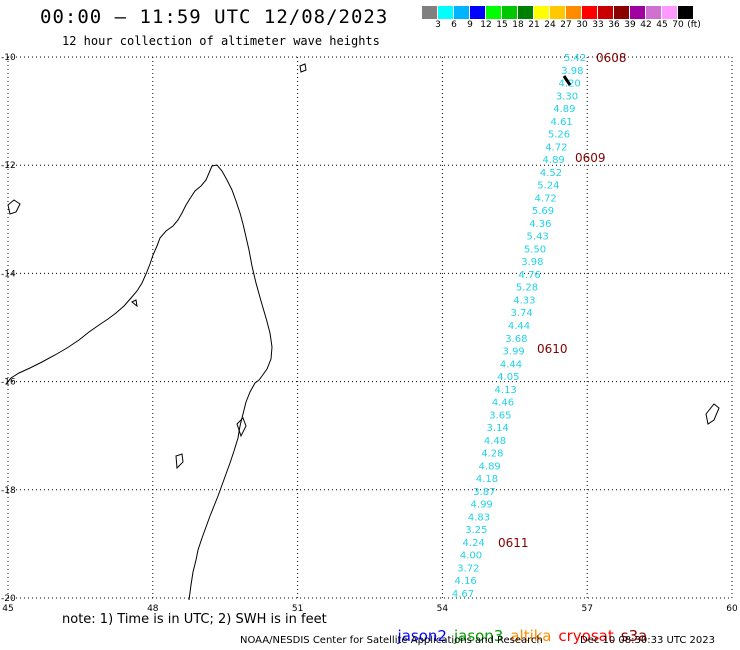 Image resolution: width=740 pixels, height=650 pixels. What do you see at coordinates (581, 25) in the screenshot?
I see `colorbar-labels: 3 6 9 12 15 18 21 24 27 30 33 36 39 42 45 70 (ft)` at bounding box center [581, 25].